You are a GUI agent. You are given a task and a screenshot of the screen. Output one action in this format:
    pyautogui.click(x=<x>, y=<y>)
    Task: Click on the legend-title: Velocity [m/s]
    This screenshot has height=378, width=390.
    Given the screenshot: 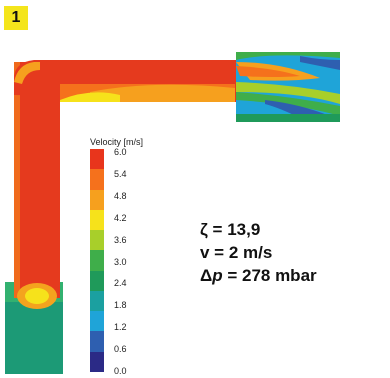 What is the action you would take?
    pyautogui.click(x=117, y=142)
    